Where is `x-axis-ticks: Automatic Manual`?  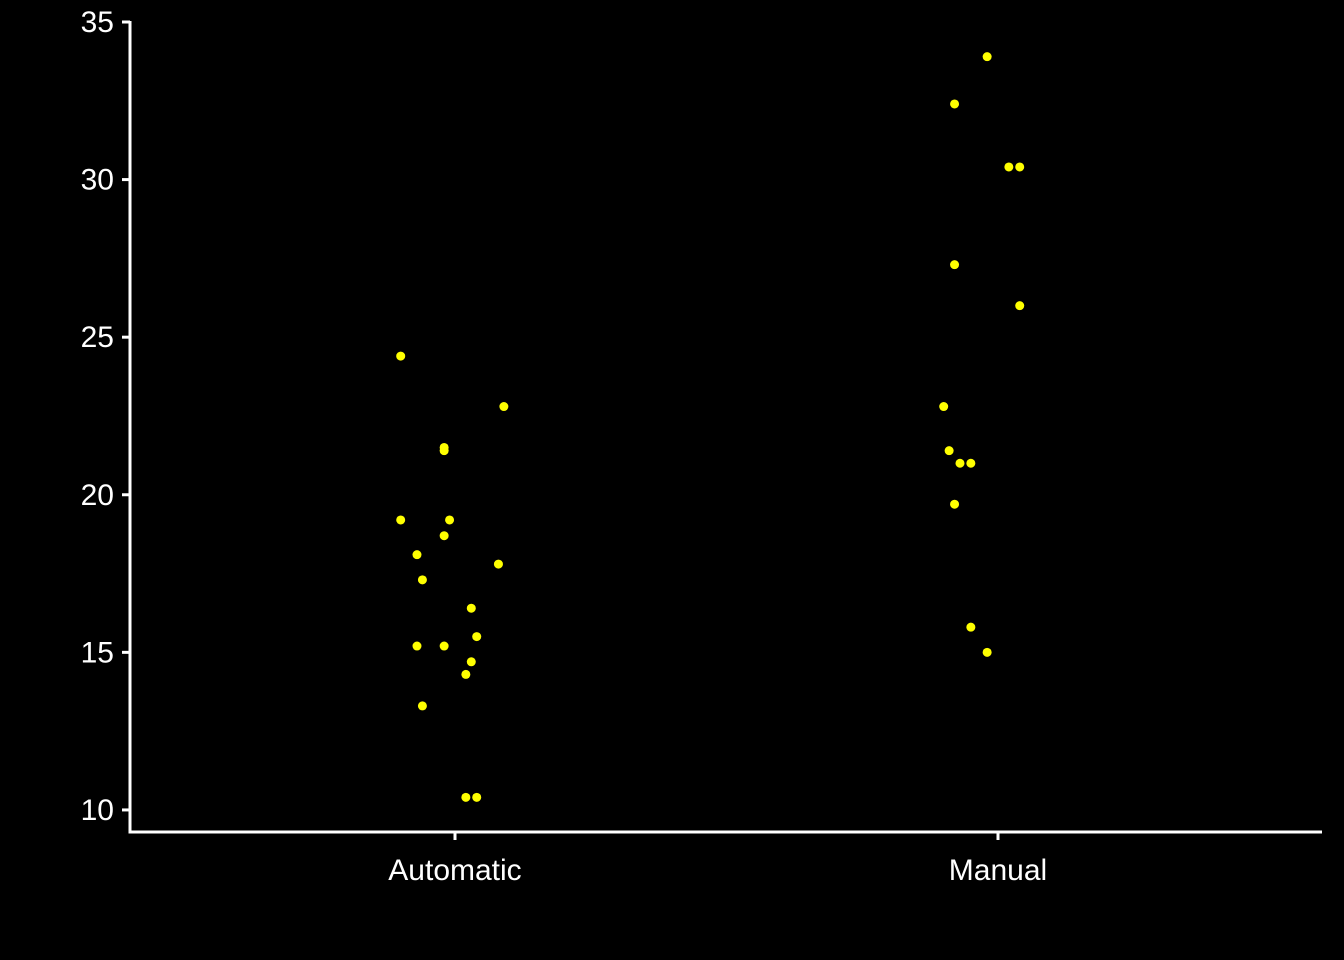
x-axis-ticks: Automatic Manual is located at coordinates (717, 859).